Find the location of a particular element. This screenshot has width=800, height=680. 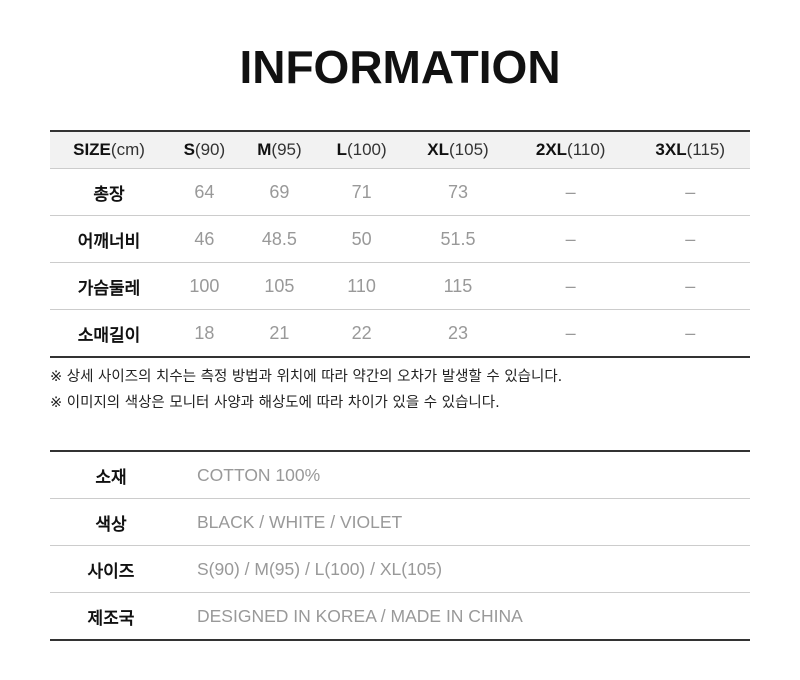

info-label: 소재 is located at coordinates (111, 475).